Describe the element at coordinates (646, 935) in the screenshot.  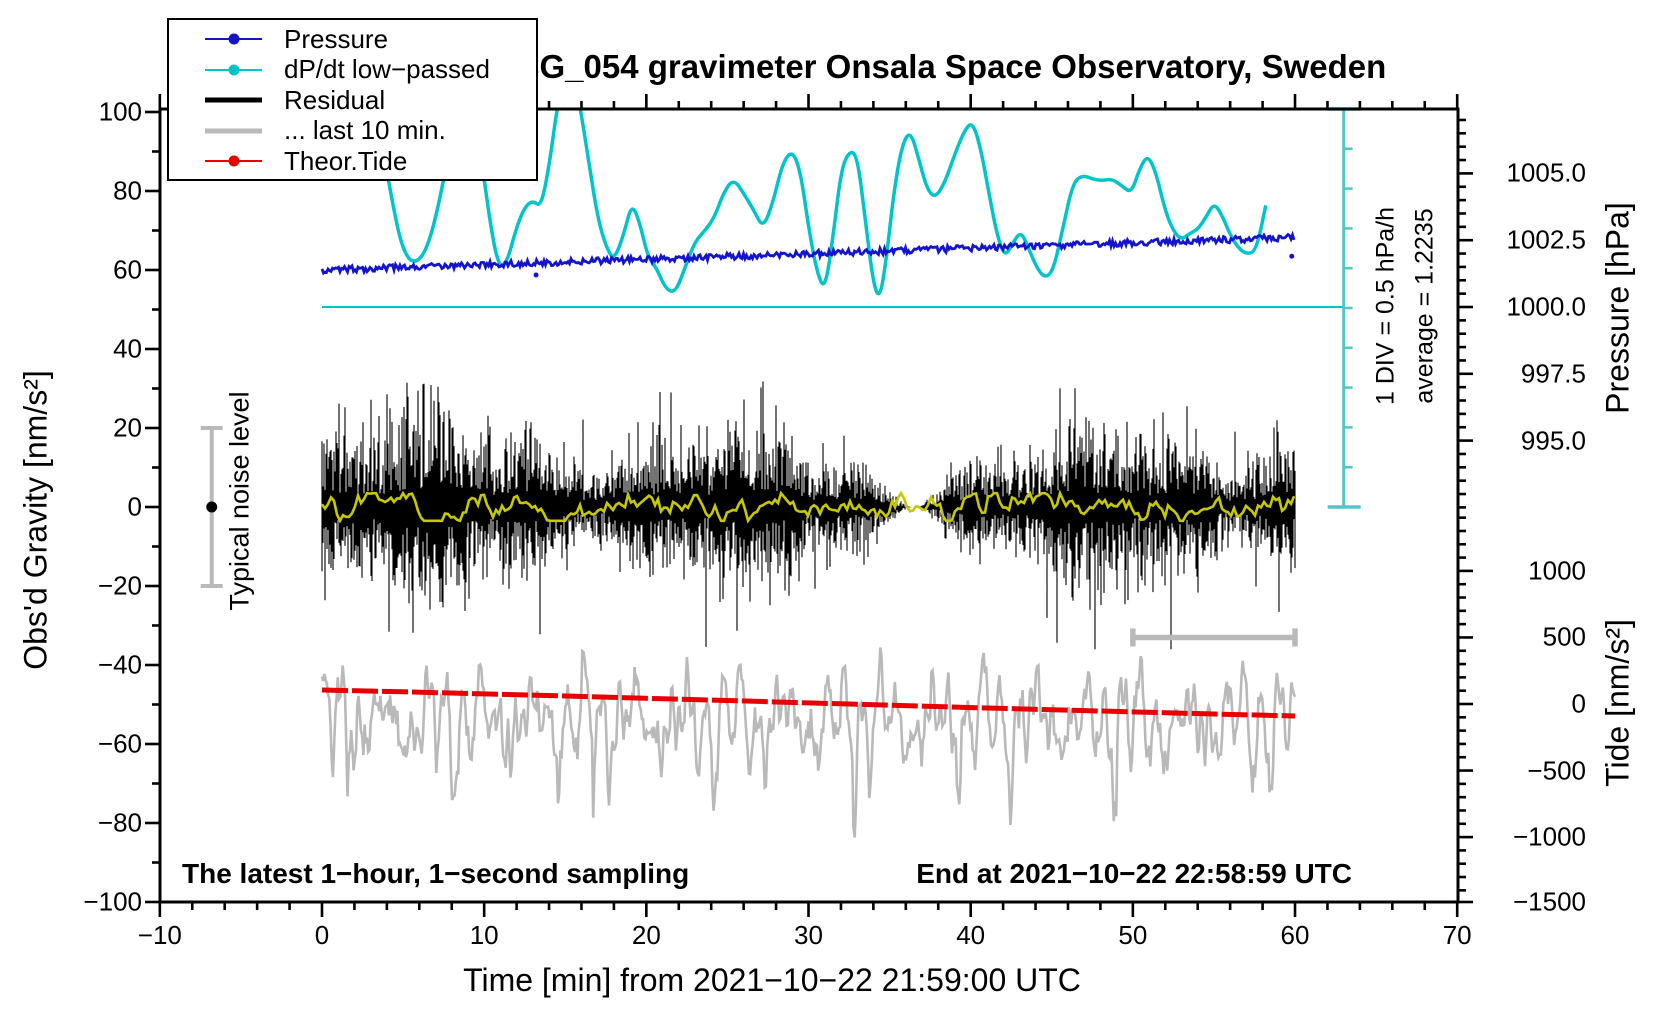
I see `x-tick-label: 20` at that location.